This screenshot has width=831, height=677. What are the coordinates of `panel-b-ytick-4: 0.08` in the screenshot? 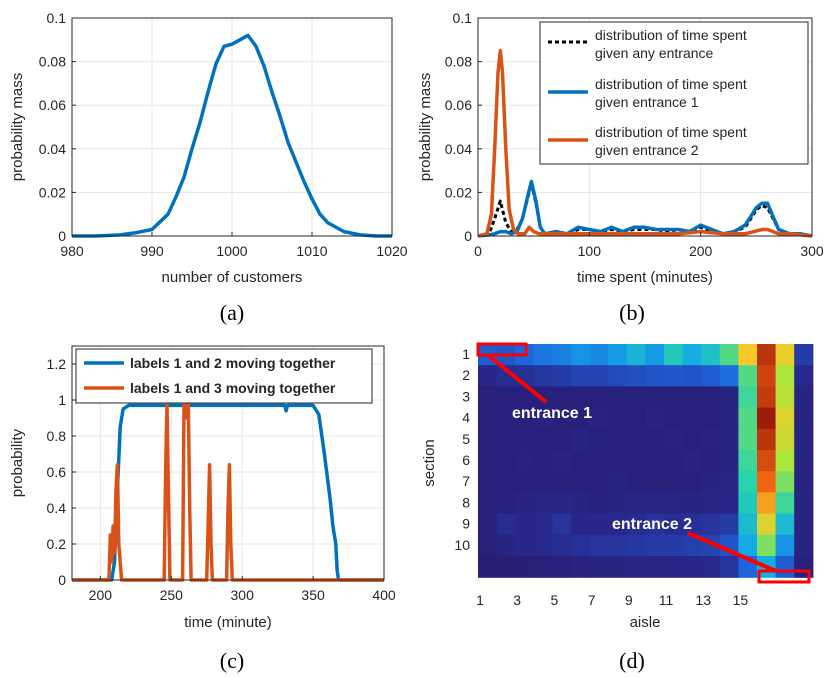 It's located at (458, 62).